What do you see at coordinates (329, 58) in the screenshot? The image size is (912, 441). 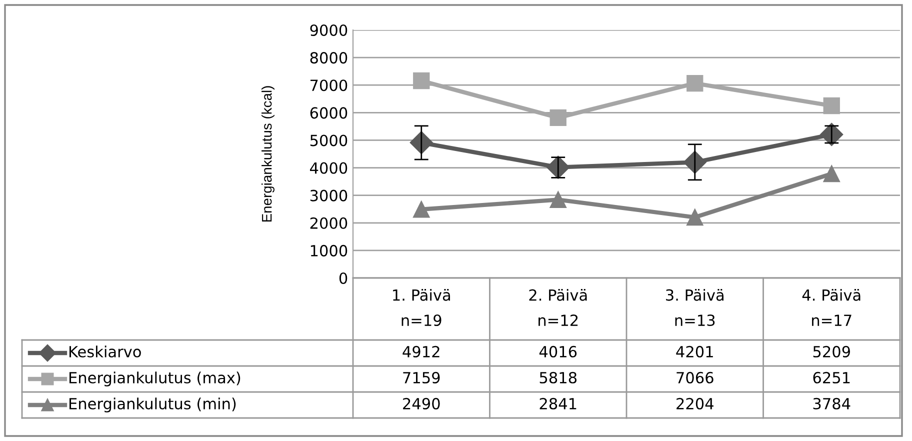 I see `y-tick-label: 8000` at bounding box center [329, 58].